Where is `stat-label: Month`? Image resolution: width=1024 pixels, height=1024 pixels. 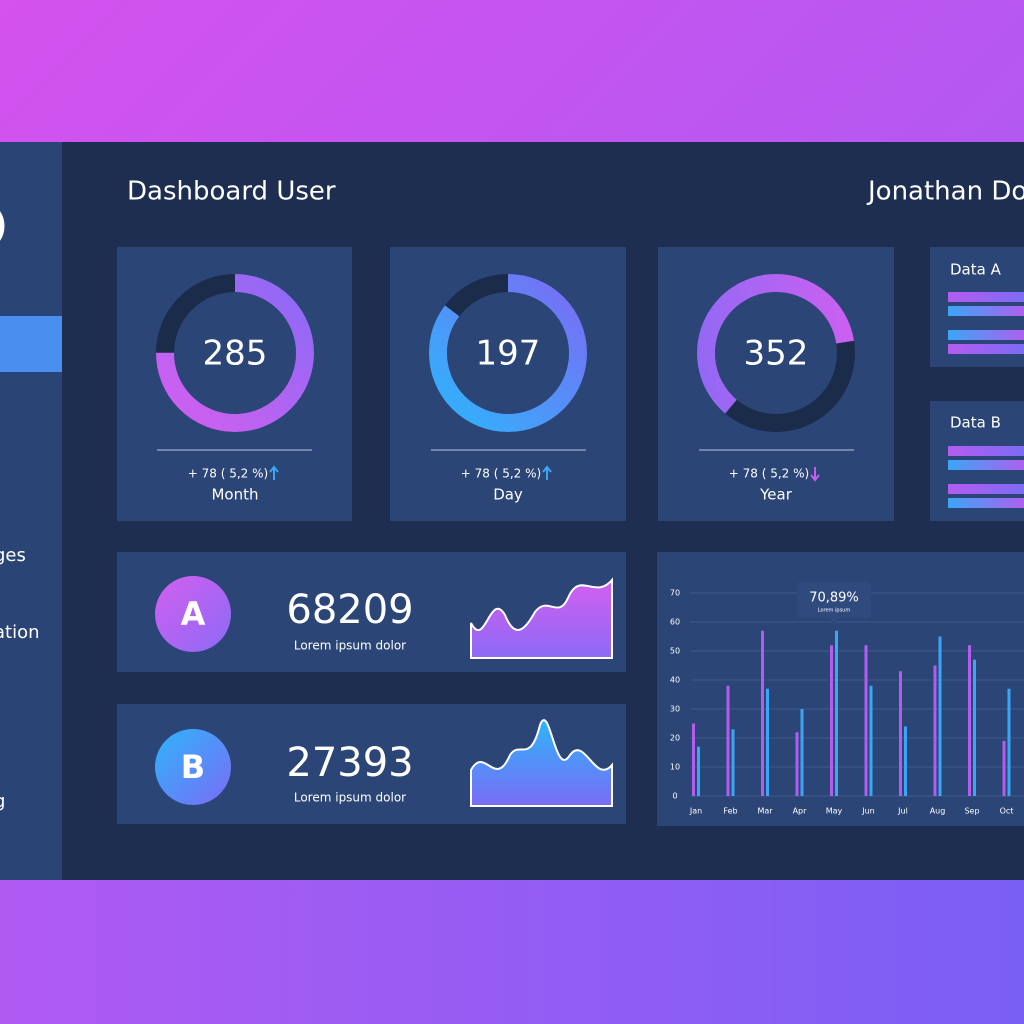
stat-label: Month is located at coordinates (234, 495).